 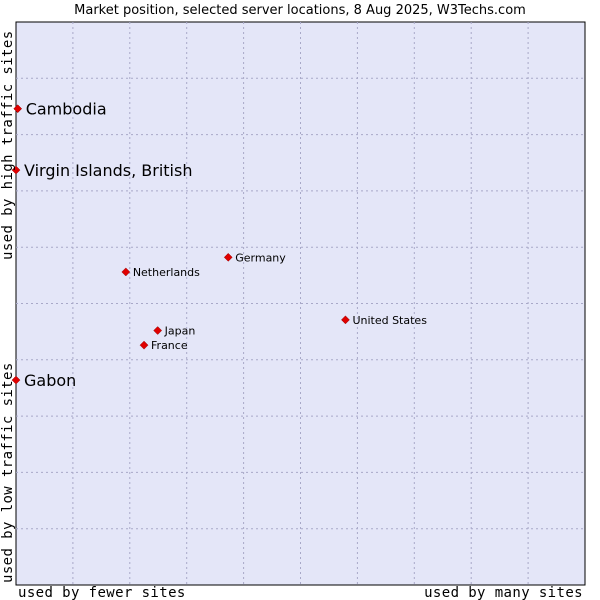 What do you see at coordinates (50, 380) in the screenshot?
I see `data-point-label: Gabon` at bounding box center [50, 380].